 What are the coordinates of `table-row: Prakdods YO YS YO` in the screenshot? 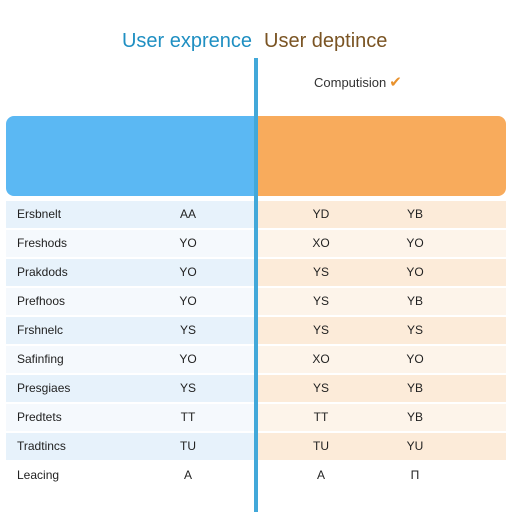 It's located at (256, 272).